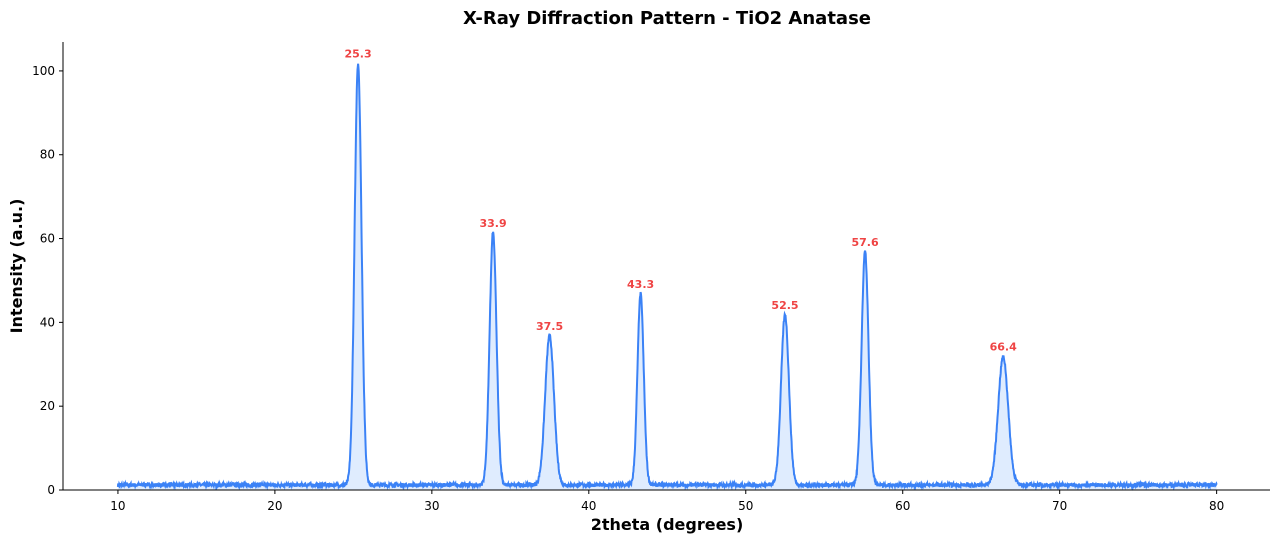 The height and width of the screenshot is (546, 1280). Describe the element at coordinates (431, 506) in the screenshot. I see `x-tick-label: 30` at that location.